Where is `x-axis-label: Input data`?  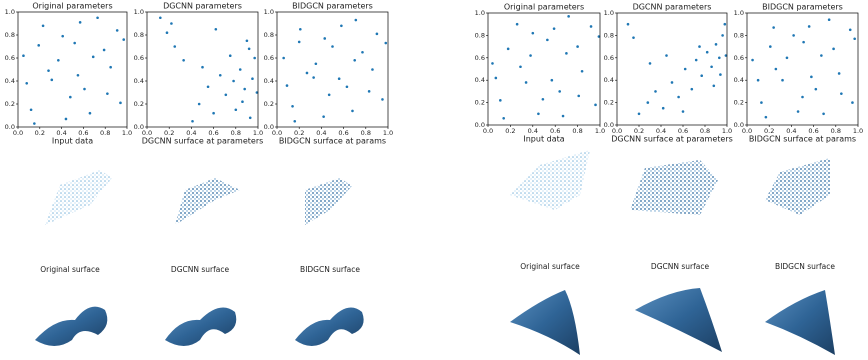 x-axis-label: Input data is located at coordinates (543, 139).